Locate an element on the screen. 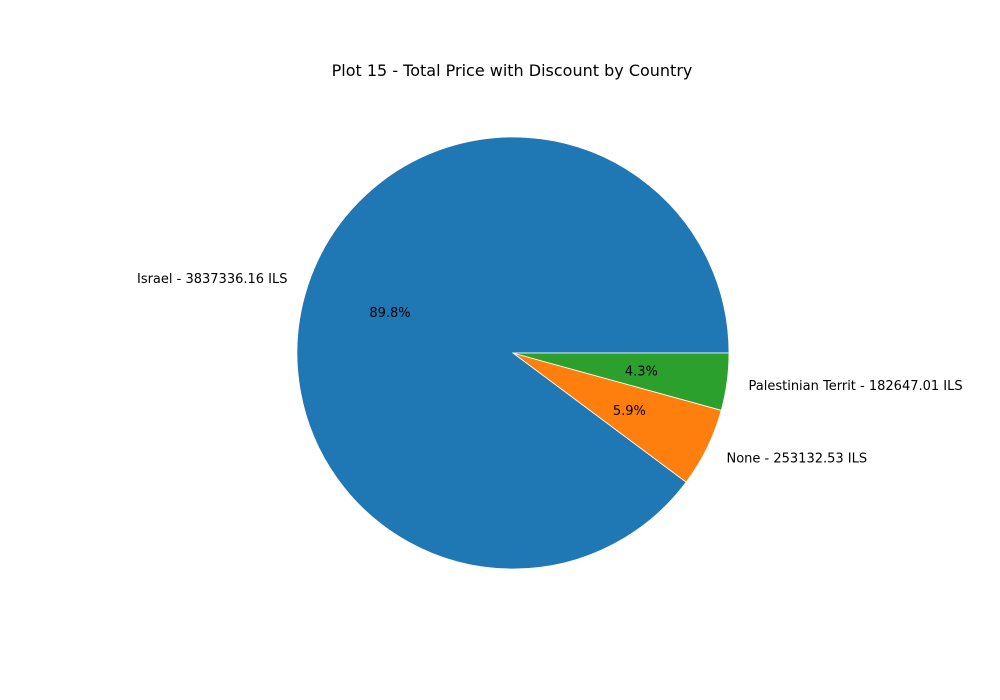 This screenshot has height=700, width=1000. slice-percent-2: 4.3% is located at coordinates (641, 371).